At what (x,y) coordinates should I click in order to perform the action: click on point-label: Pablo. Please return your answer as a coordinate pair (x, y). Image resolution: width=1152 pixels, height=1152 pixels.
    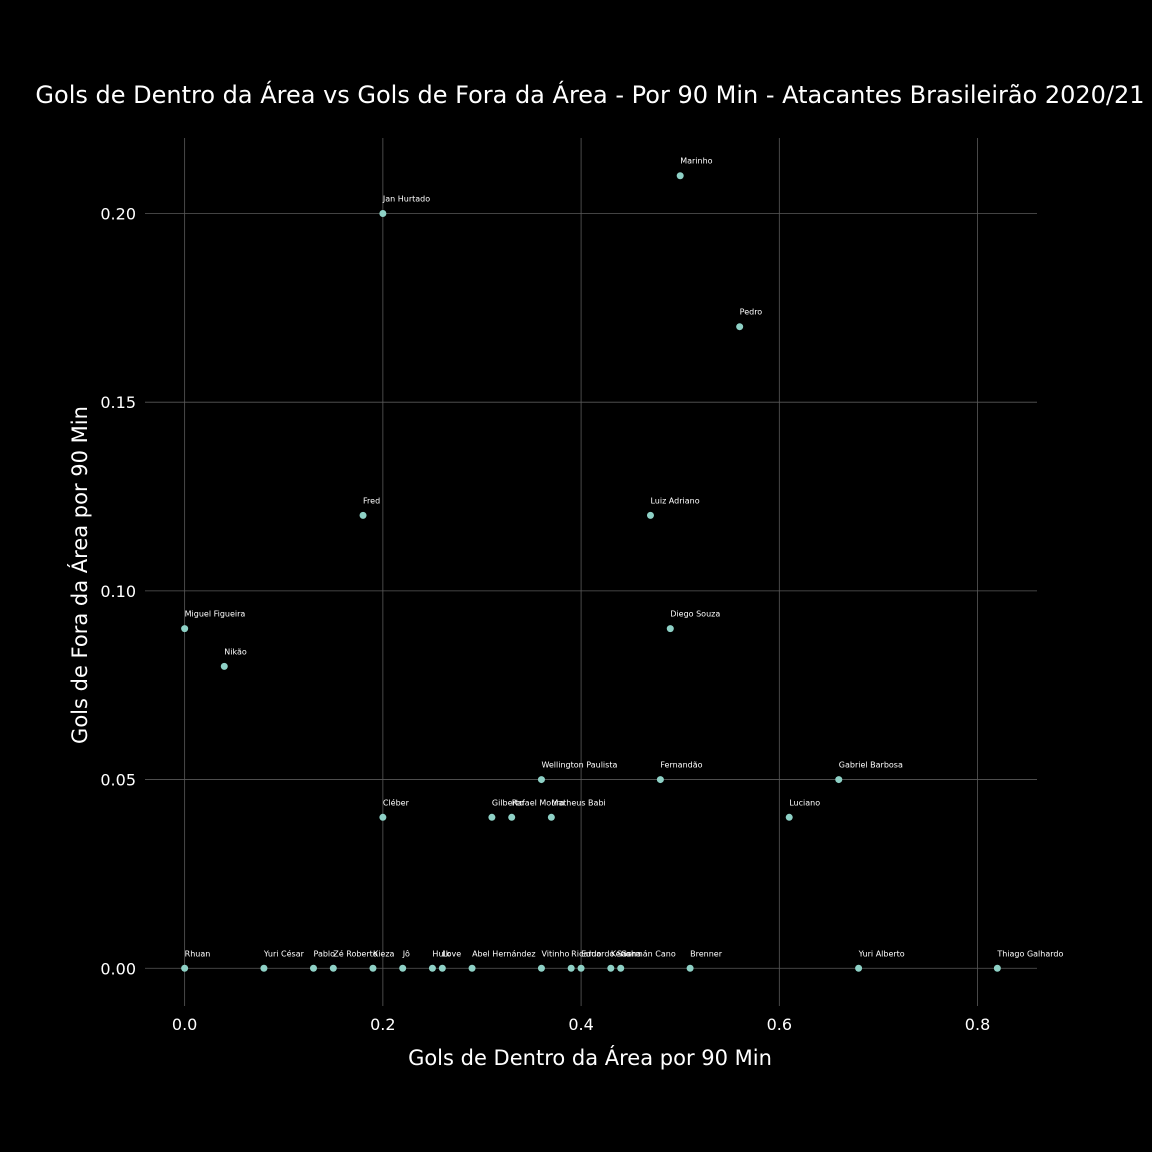
    Looking at the image, I should click on (324, 953).